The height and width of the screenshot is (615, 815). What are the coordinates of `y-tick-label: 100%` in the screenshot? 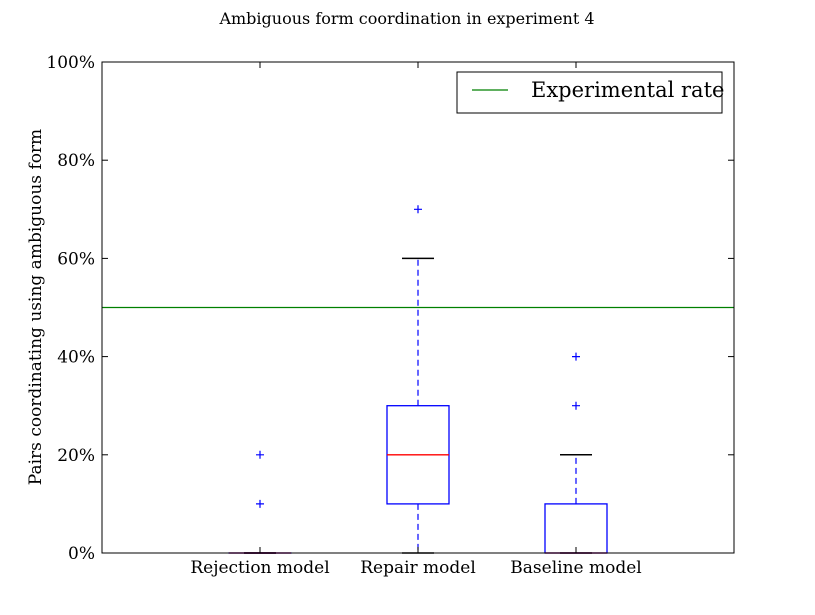 It's located at (70, 63).